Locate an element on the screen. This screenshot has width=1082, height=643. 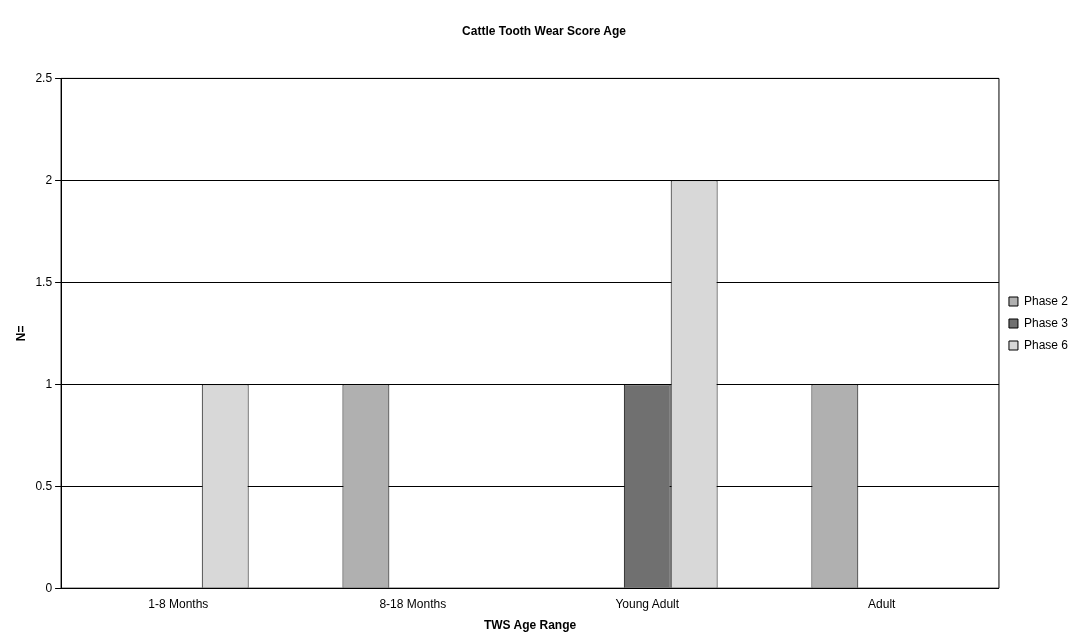
y-tick-label: 2 is located at coordinates (49, 179).